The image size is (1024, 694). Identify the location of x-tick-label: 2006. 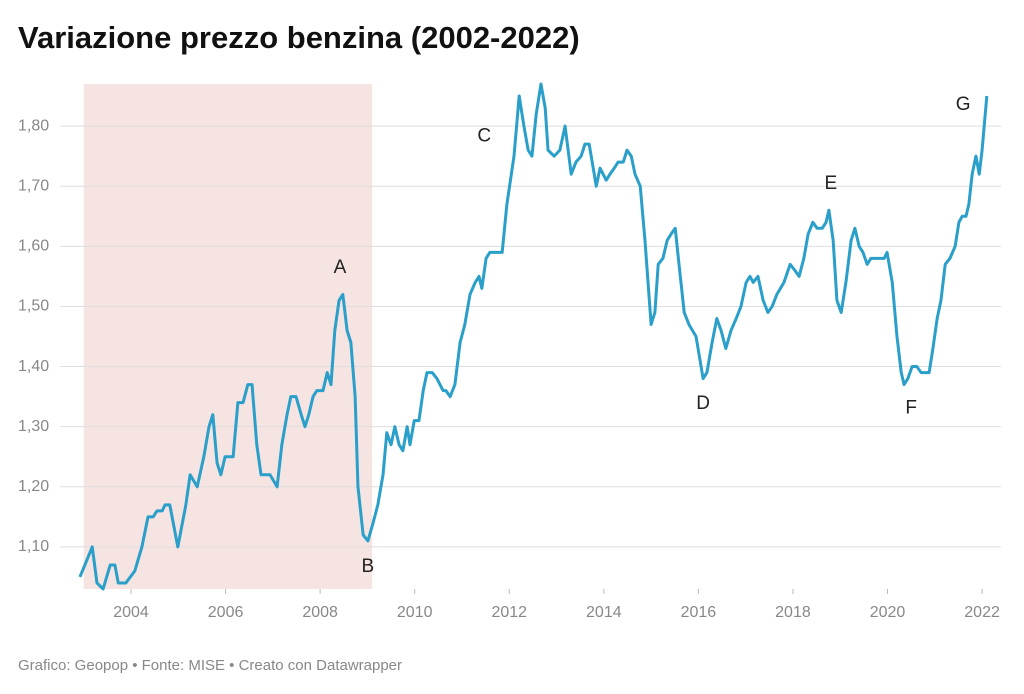
(226, 612).